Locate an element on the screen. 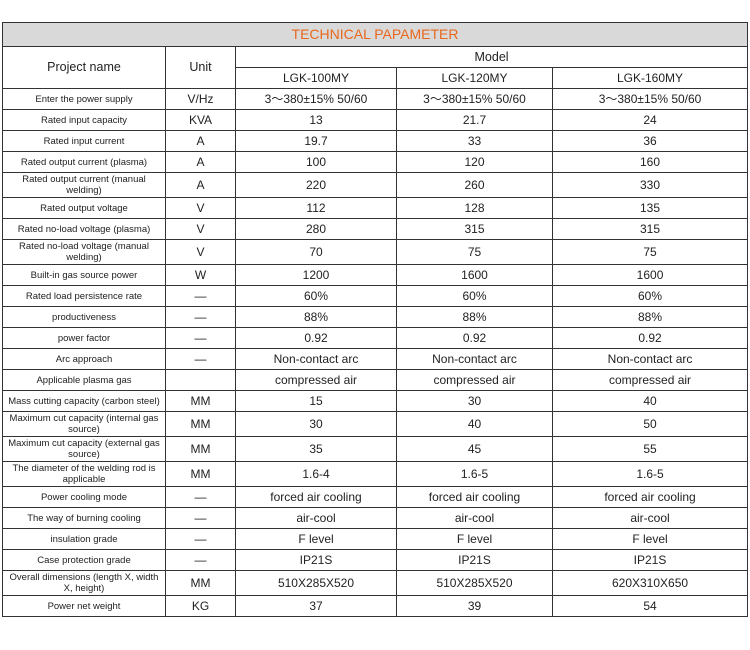 The width and height of the screenshot is (750, 650). row-value: 15 is located at coordinates (316, 401).